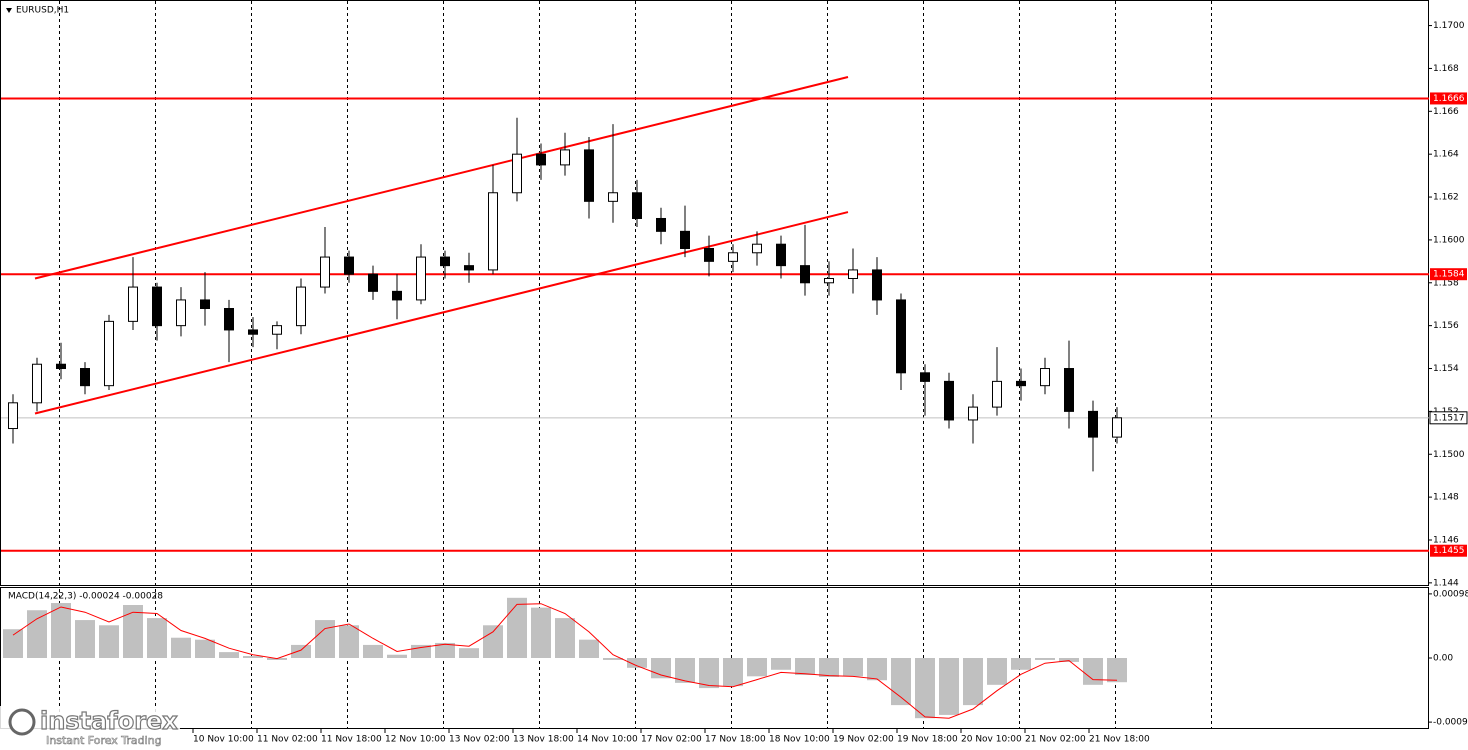  Describe the element at coordinates (1446, 112) in the screenshot. I see `y-tick-label: 1.166` at that location.